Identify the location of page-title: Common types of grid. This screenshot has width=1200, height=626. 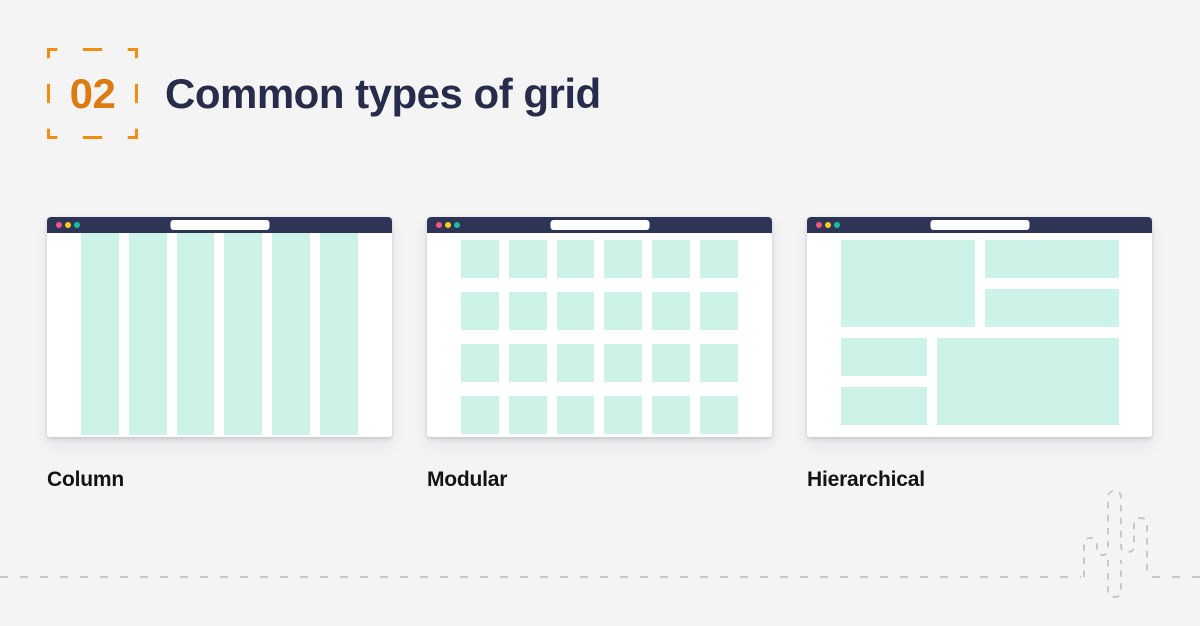
(383, 93).